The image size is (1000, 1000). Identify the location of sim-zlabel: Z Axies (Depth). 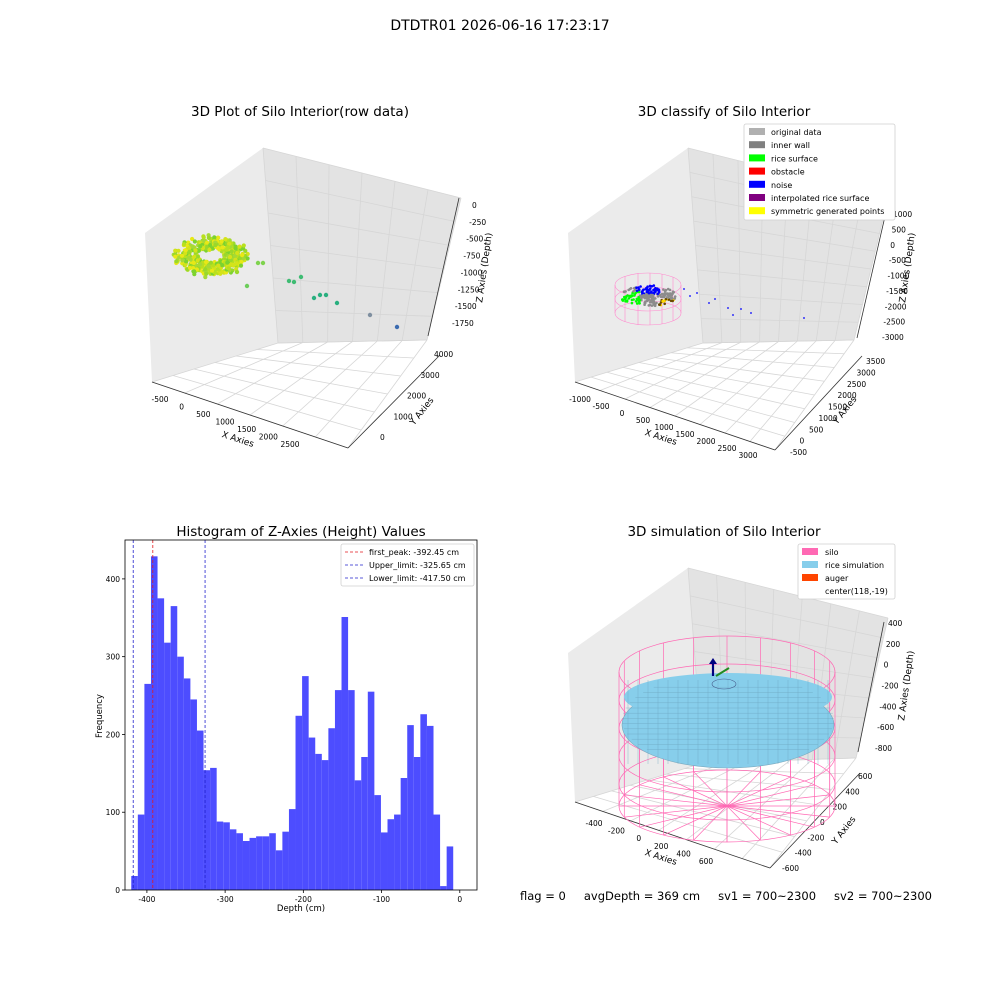
(907, 685).